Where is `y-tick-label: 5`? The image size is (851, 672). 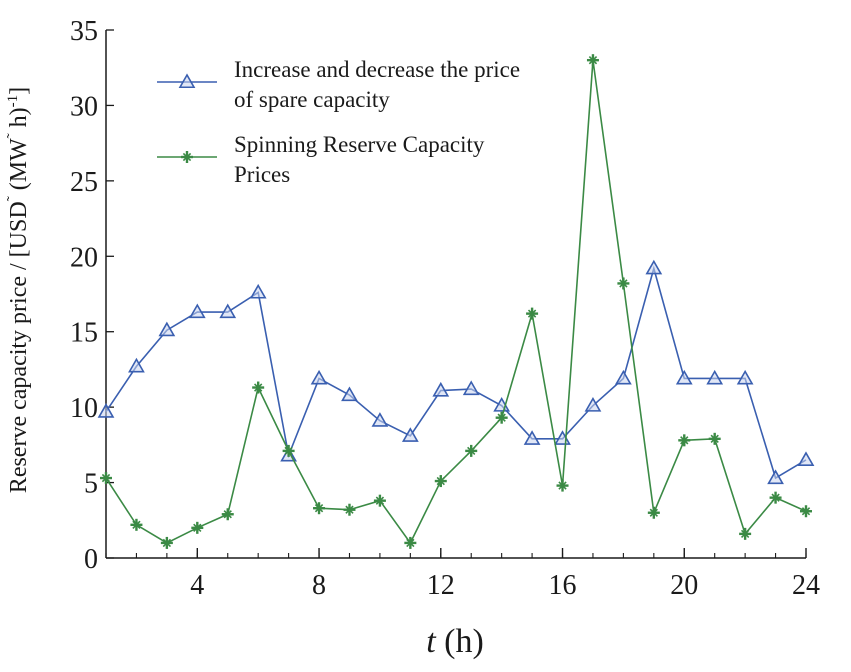 y-tick-label: 5 is located at coordinates (91, 484).